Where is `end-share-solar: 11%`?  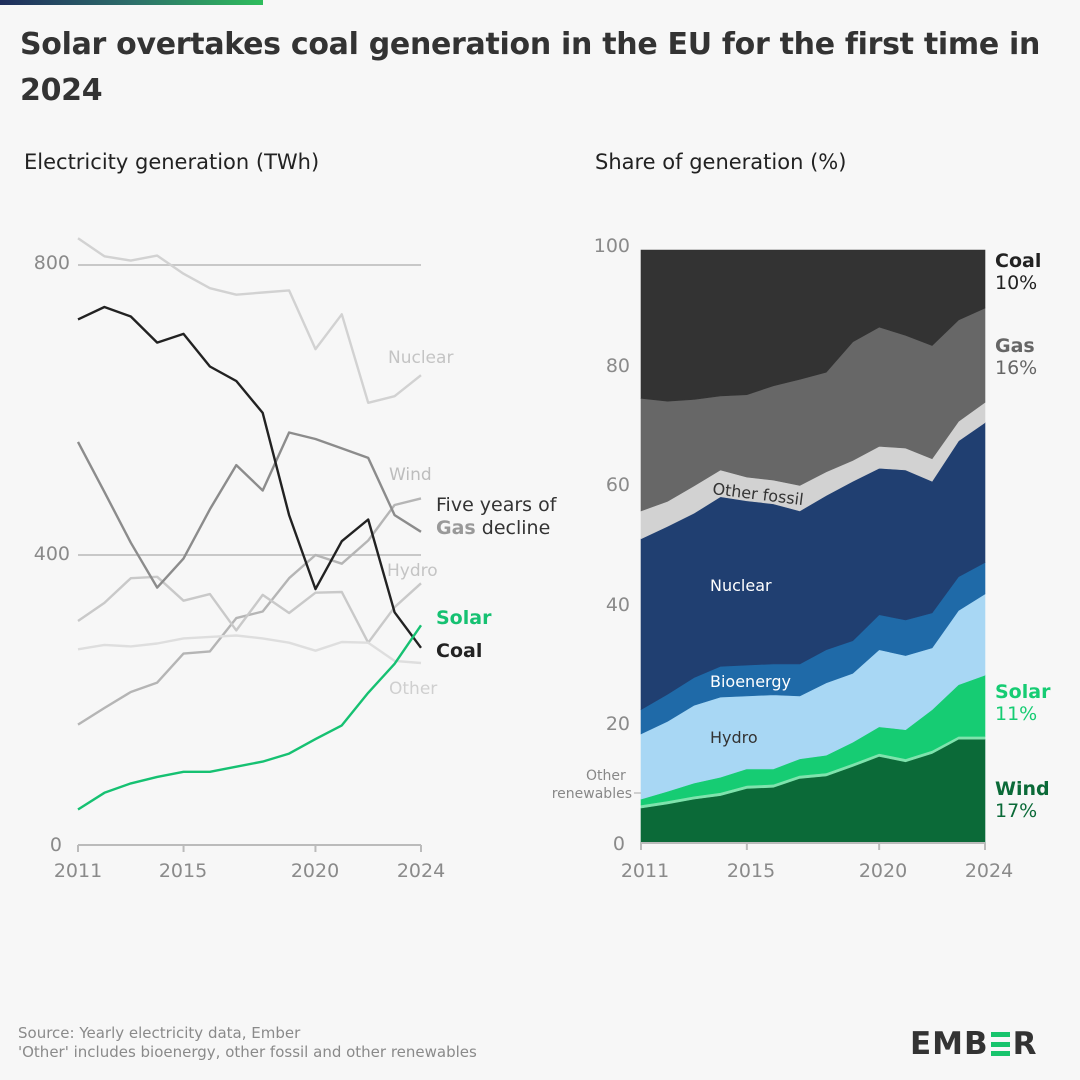
end-share-solar: 11% is located at coordinates (1016, 714).